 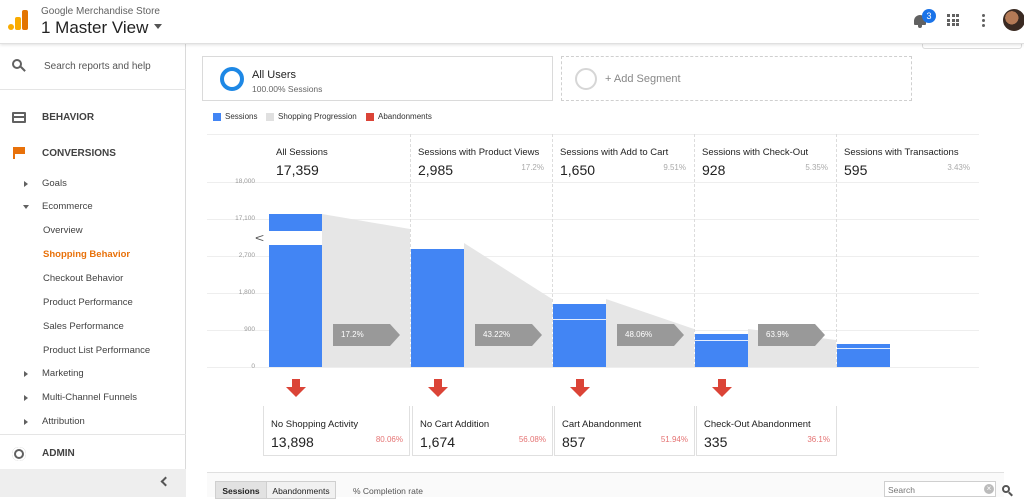 What do you see at coordinates (246, 255) in the screenshot?
I see `y-tick-label: 2,700` at bounding box center [246, 255].